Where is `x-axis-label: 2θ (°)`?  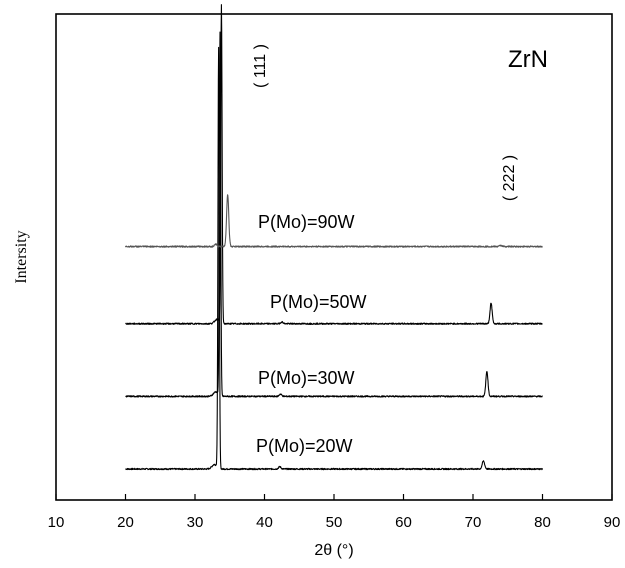 x-axis-label: 2θ (°) is located at coordinates (333, 550).